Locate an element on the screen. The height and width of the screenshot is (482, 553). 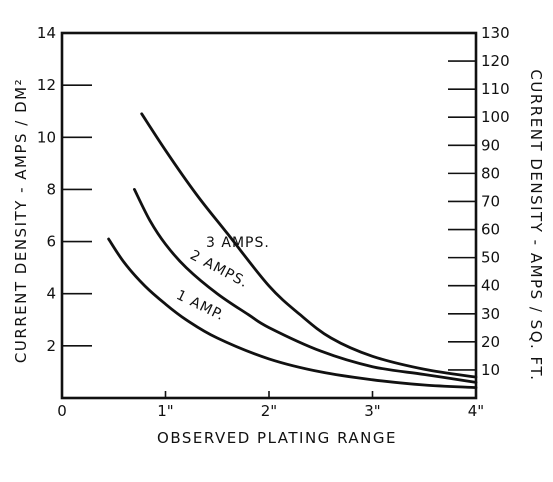
y-right-tick-label-3: 40 is located at coordinates (490, 286).